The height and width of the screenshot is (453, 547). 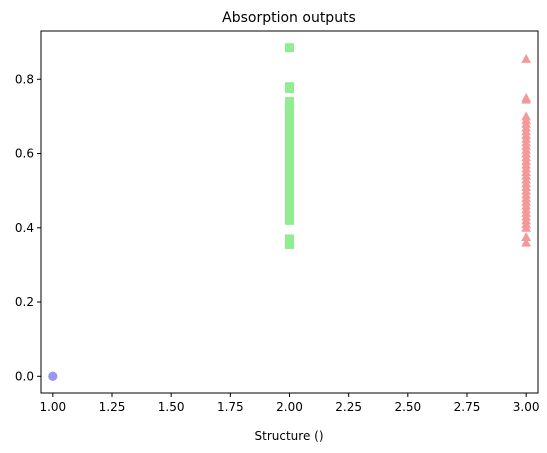 What do you see at coordinates (407, 407) in the screenshot?
I see `x-tick-label: 2.50` at bounding box center [407, 407].